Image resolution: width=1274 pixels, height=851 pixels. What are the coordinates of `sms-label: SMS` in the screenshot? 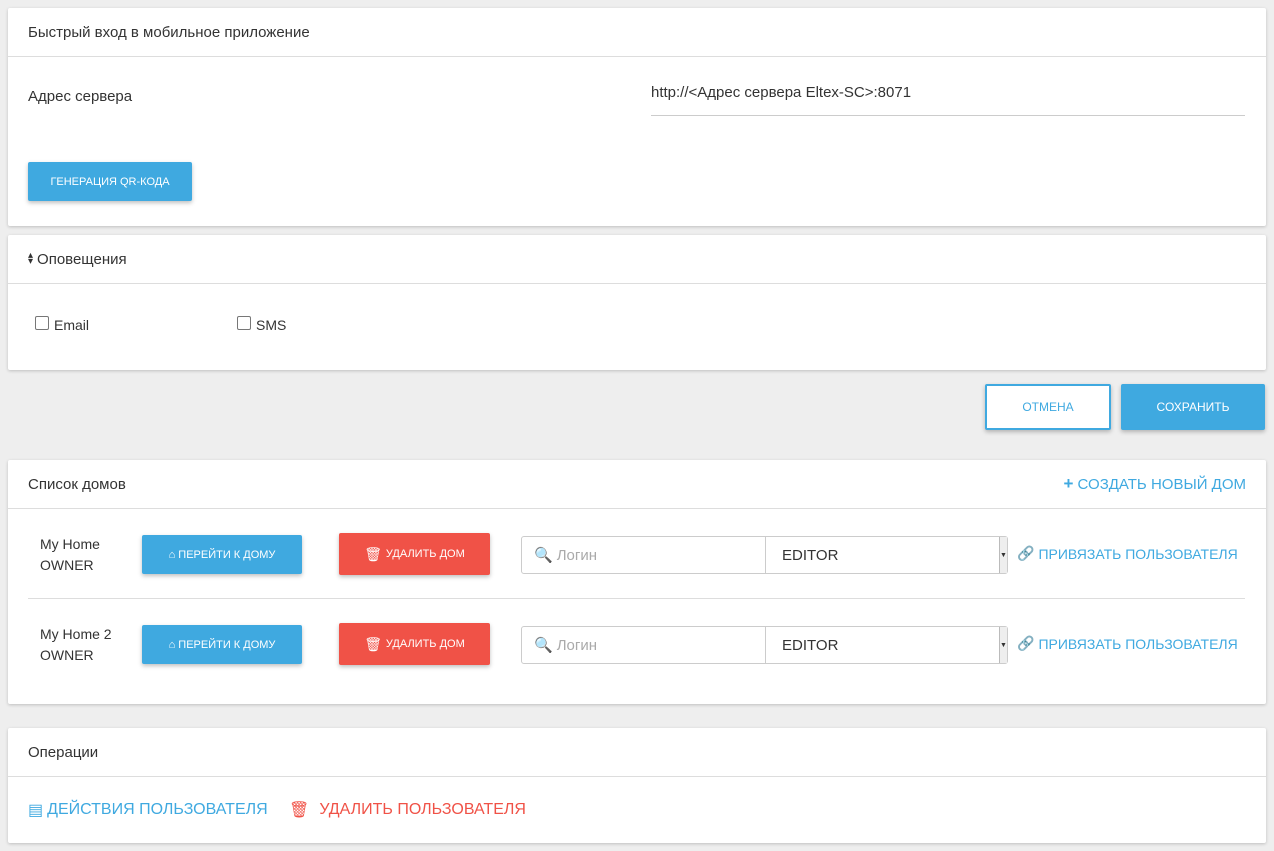 It's located at (271, 325).